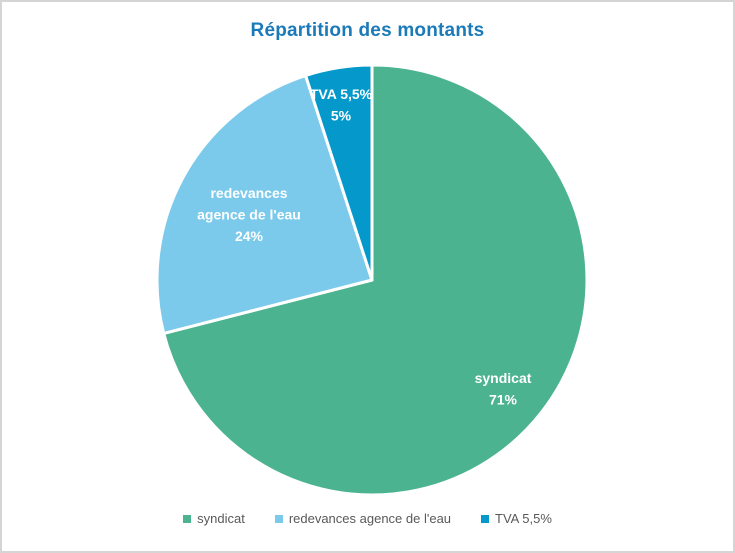 This screenshot has height=553, width=735. Describe the element at coordinates (503, 400) in the screenshot. I see `slice-label-syndicat: 71%` at that location.